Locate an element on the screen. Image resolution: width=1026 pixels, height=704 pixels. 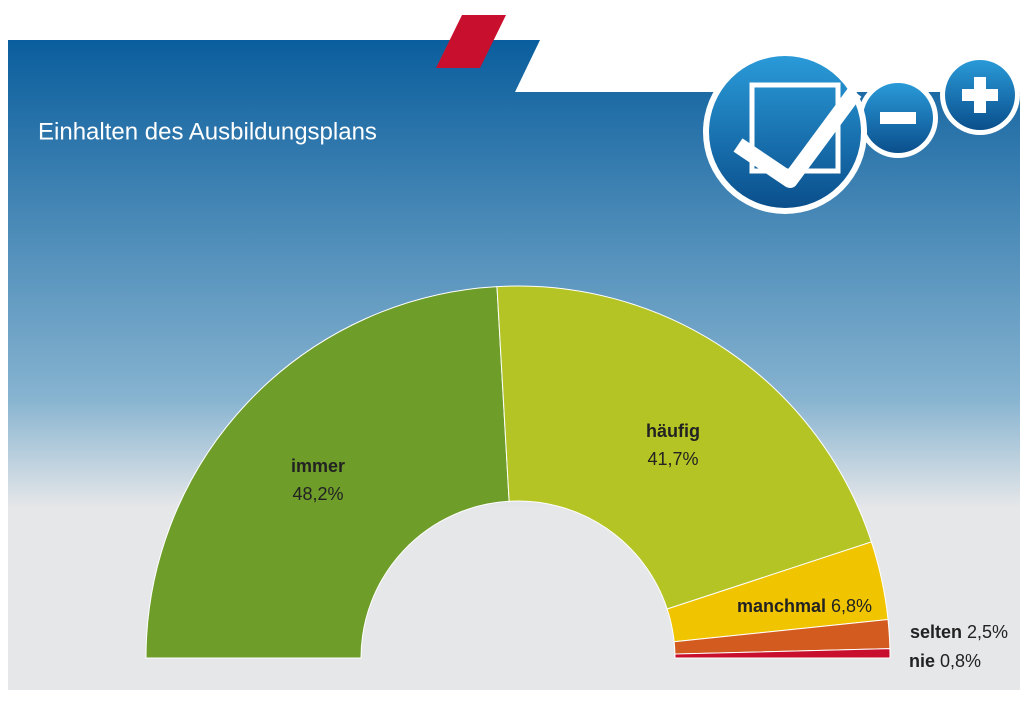
category-label: nie is located at coordinates (922, 661).